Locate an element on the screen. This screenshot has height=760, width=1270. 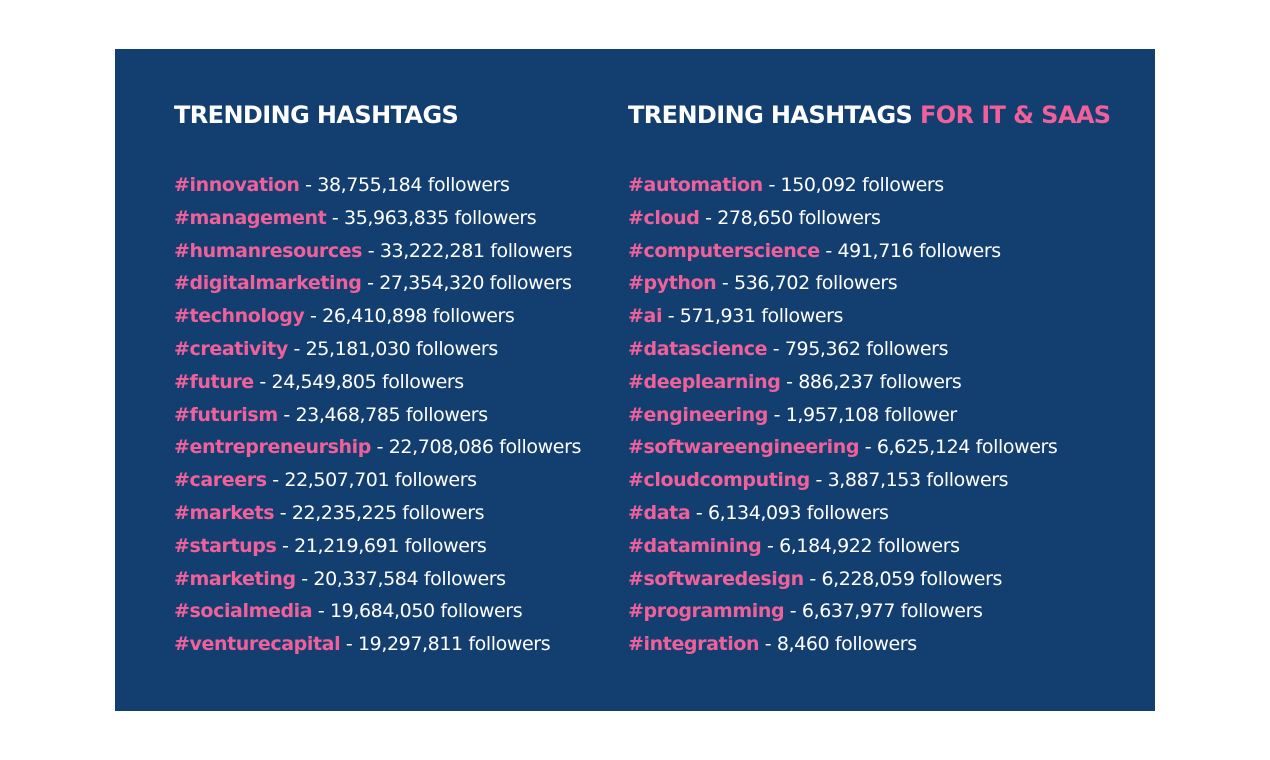
hashtag-row: #futurism - 23,468,785 followers is located at coordinates (377, 415).